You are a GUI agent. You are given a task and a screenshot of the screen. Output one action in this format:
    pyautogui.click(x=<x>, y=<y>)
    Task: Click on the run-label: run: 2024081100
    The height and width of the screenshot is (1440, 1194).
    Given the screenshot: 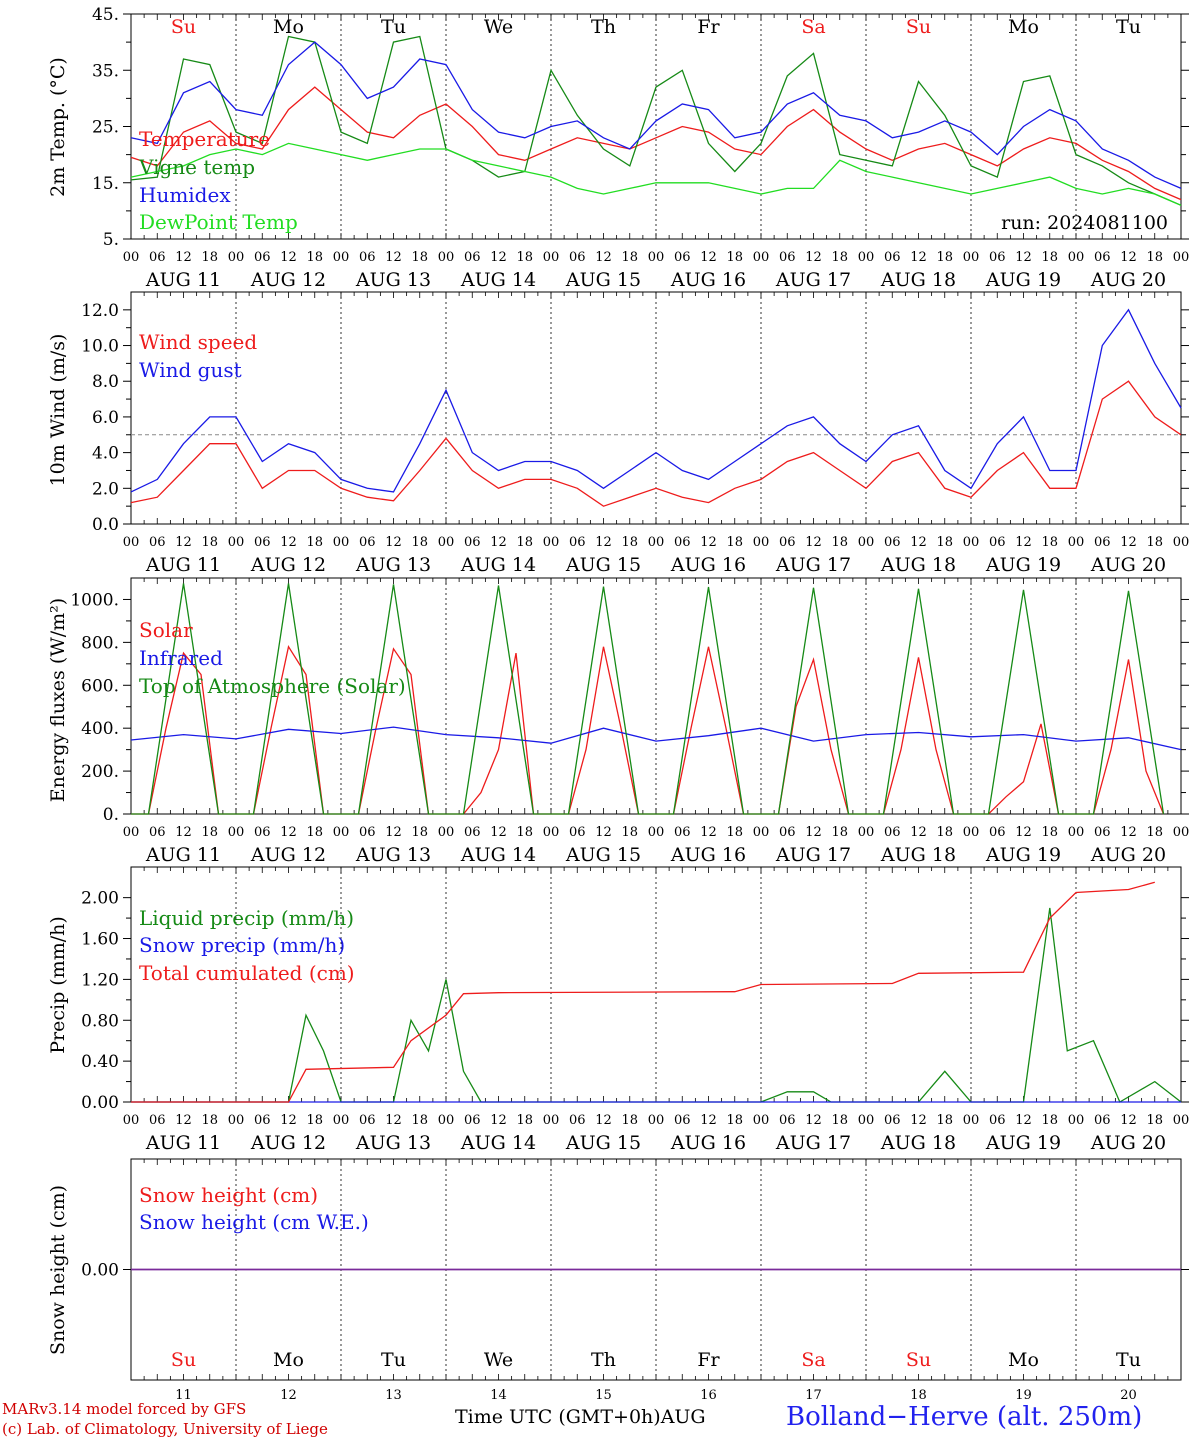 What is the action you would take?
    pyautogui.click(x=1084, y=223)
    